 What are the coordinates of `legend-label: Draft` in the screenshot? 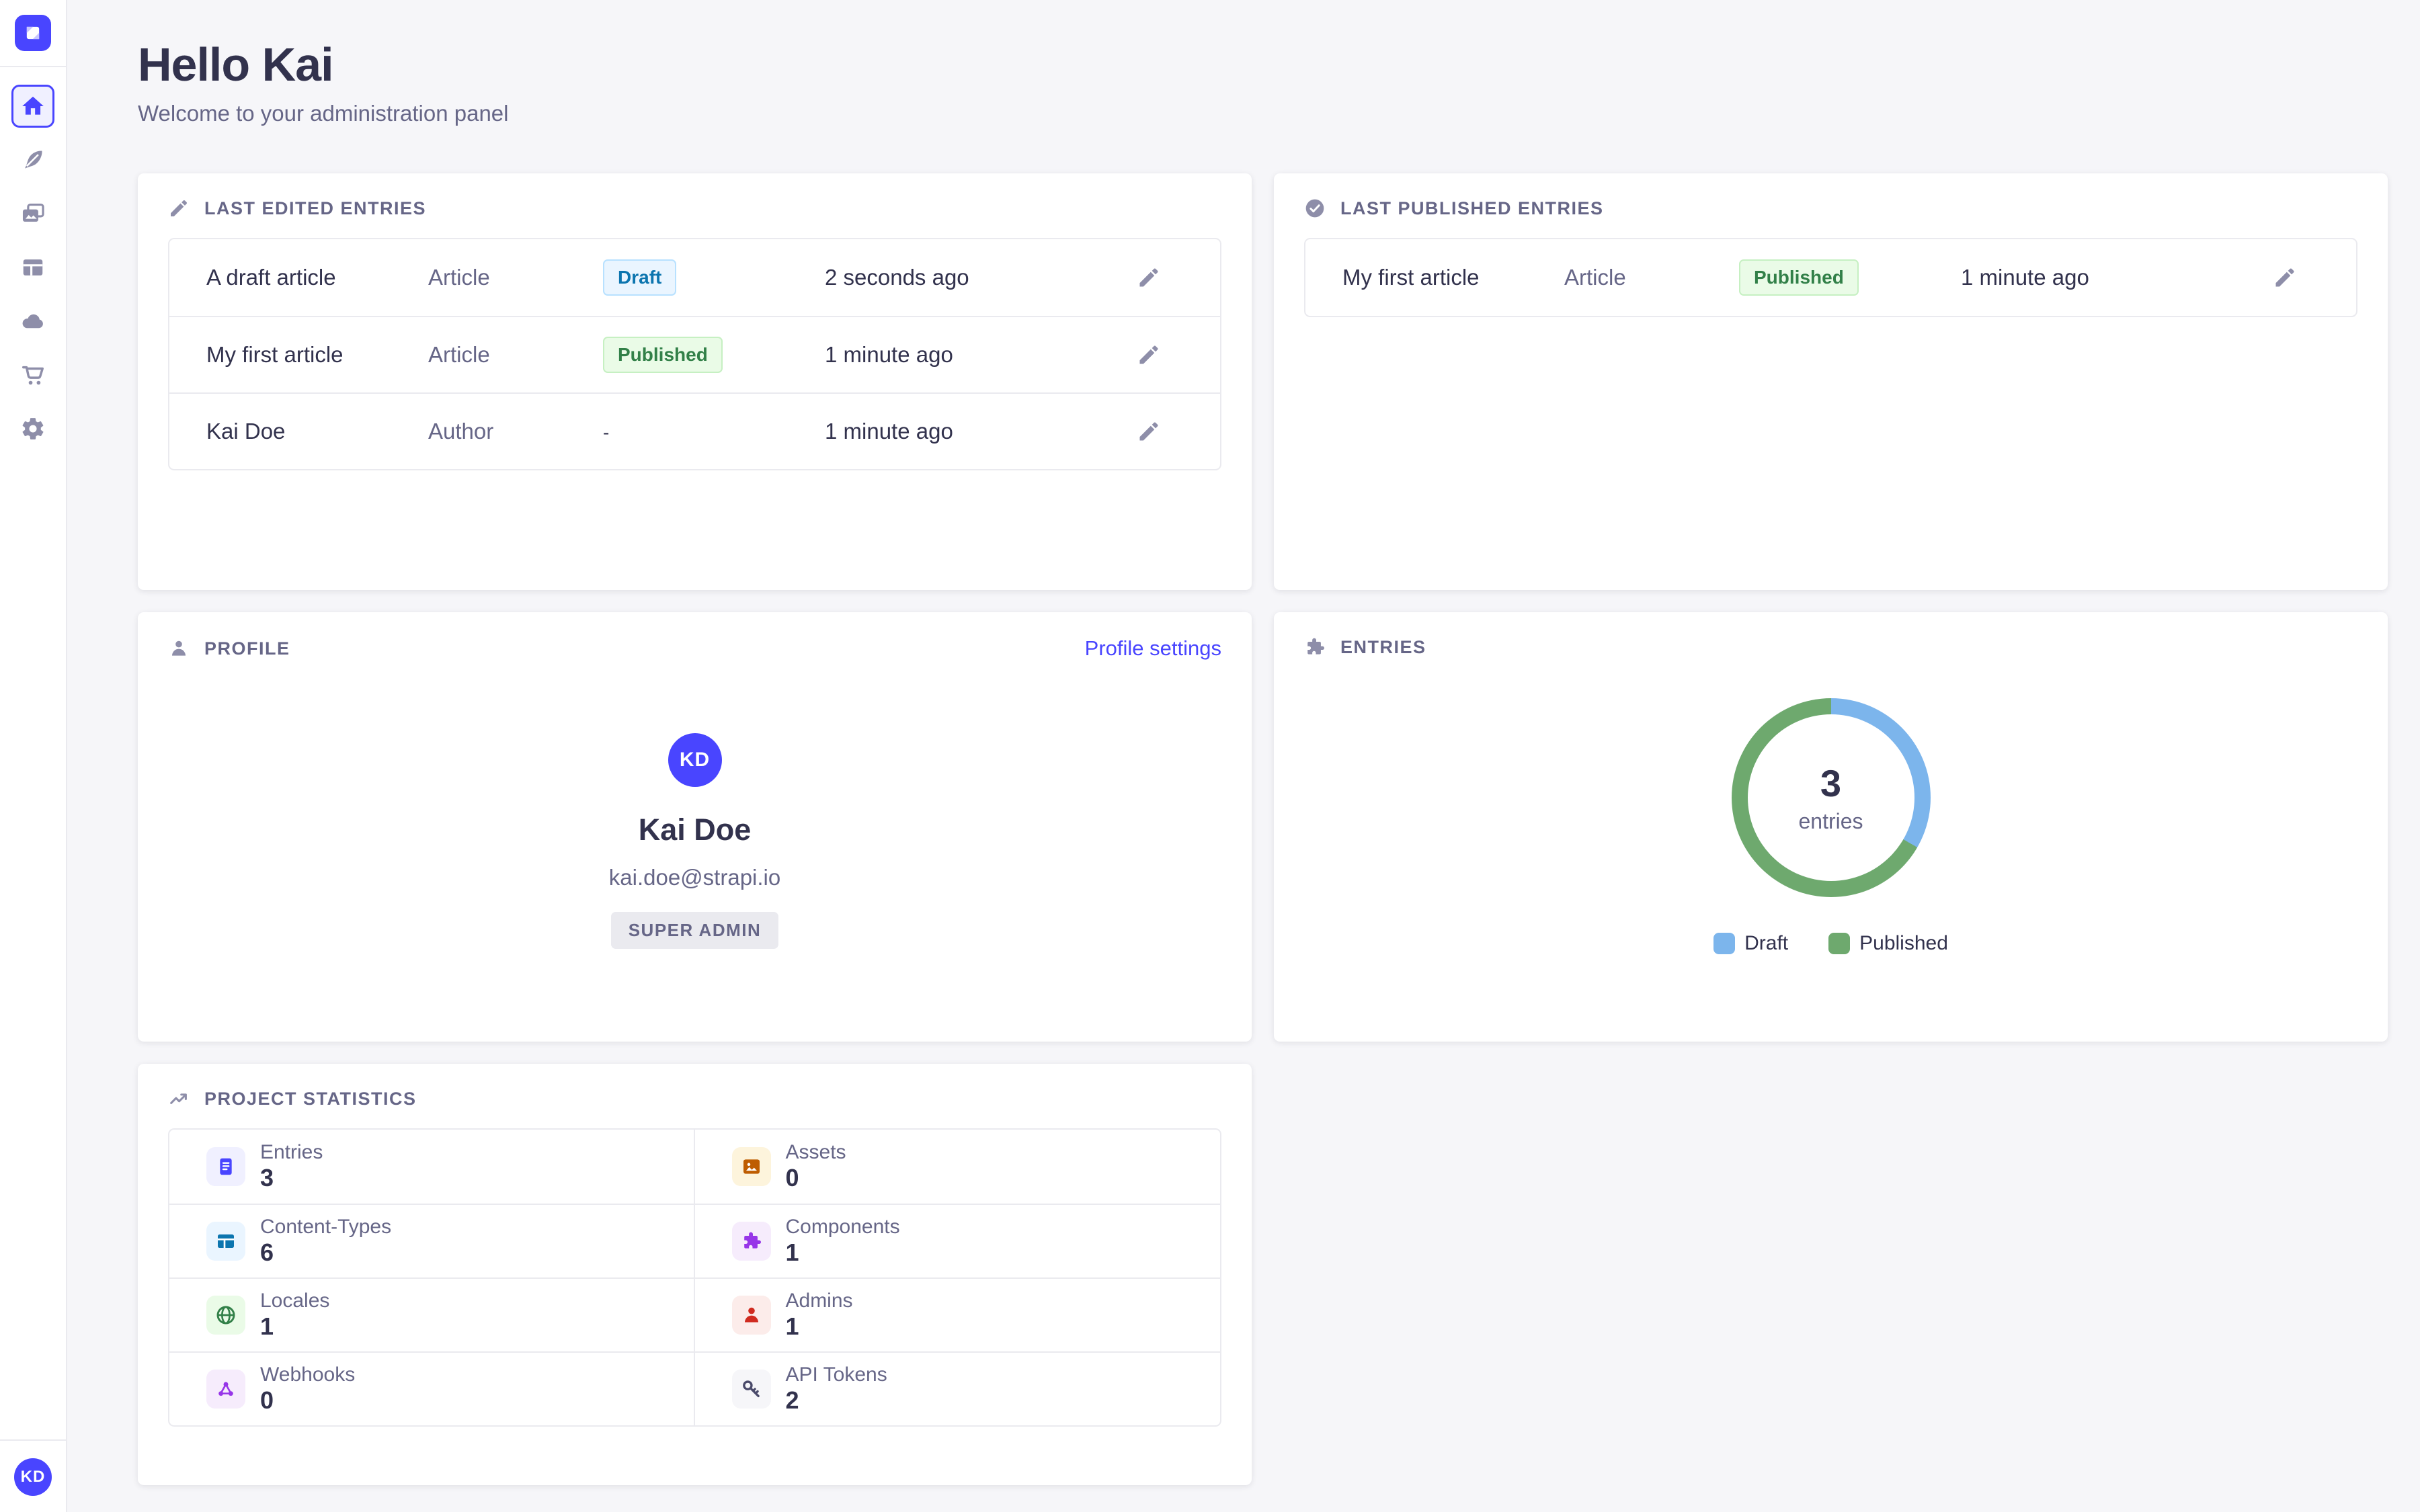 It's located at (1766, 943).